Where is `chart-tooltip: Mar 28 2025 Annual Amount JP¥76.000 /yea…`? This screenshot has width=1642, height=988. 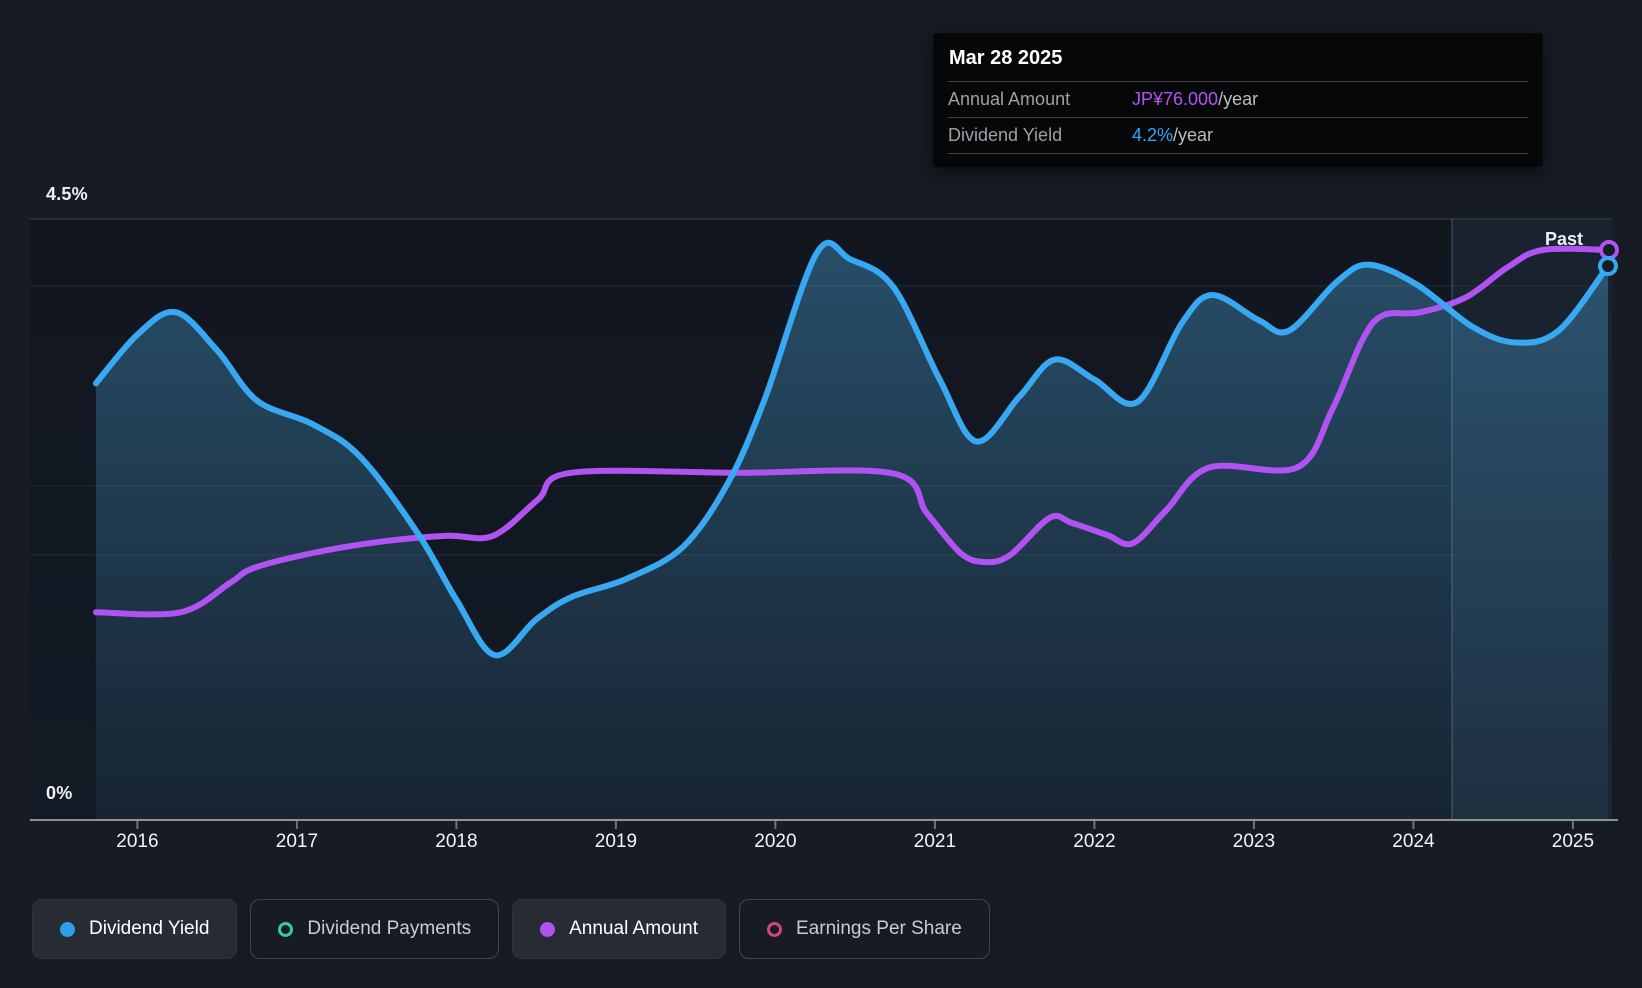
chart-tooltip: Mar 28 2025 Annual Amount JP¥76.000 /yea… is located at coordinates (1238, 100).